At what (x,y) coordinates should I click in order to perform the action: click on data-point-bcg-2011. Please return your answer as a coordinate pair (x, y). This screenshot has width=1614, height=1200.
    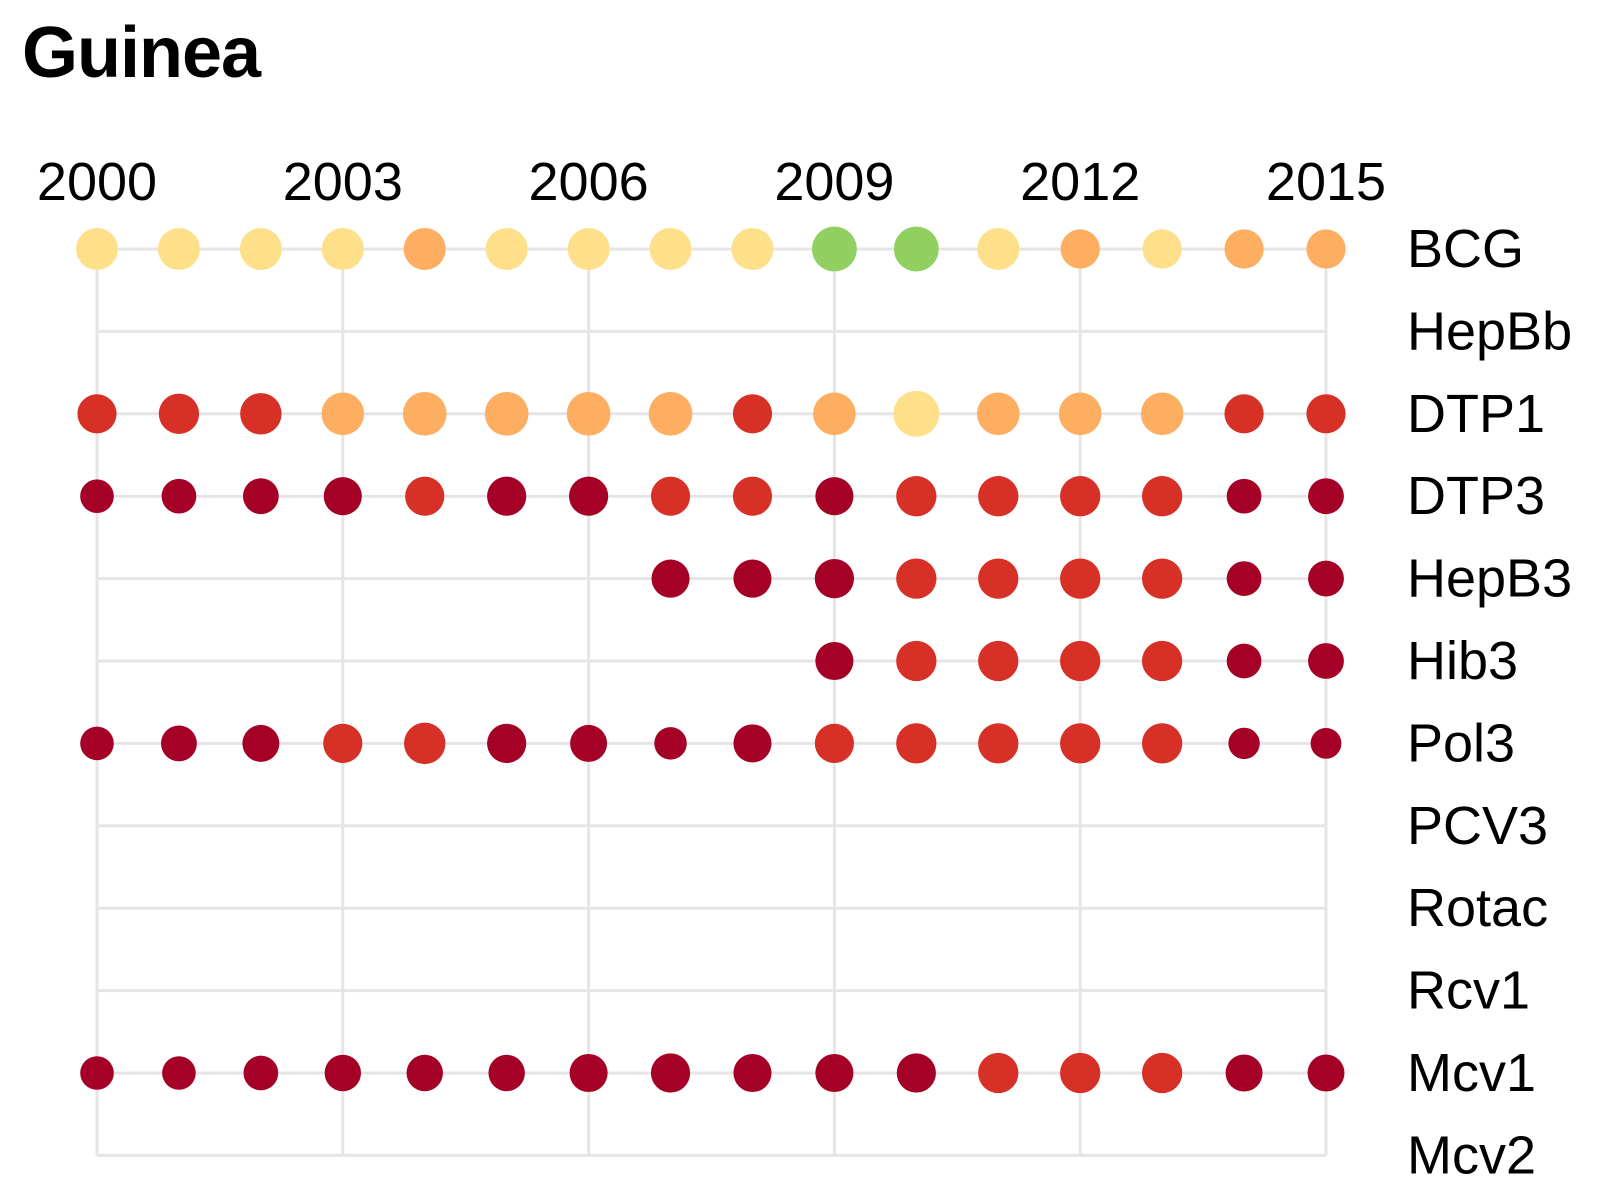
    Looking at the image, I should click on (998, 249).